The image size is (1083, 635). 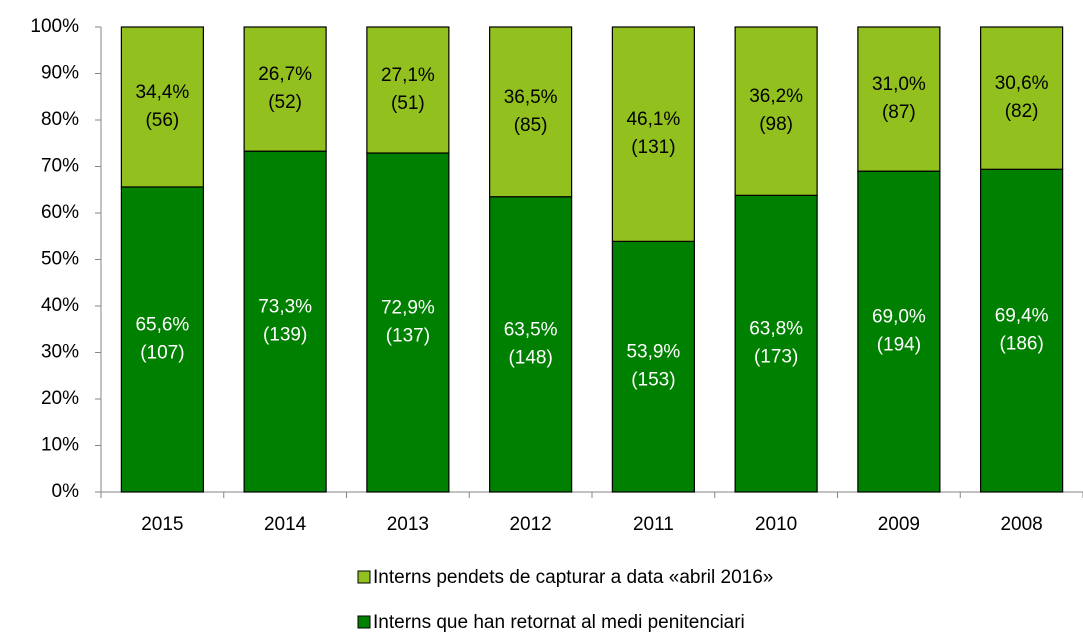 I want to click on y-tick-label: 100%, so click(x=54, y=26).